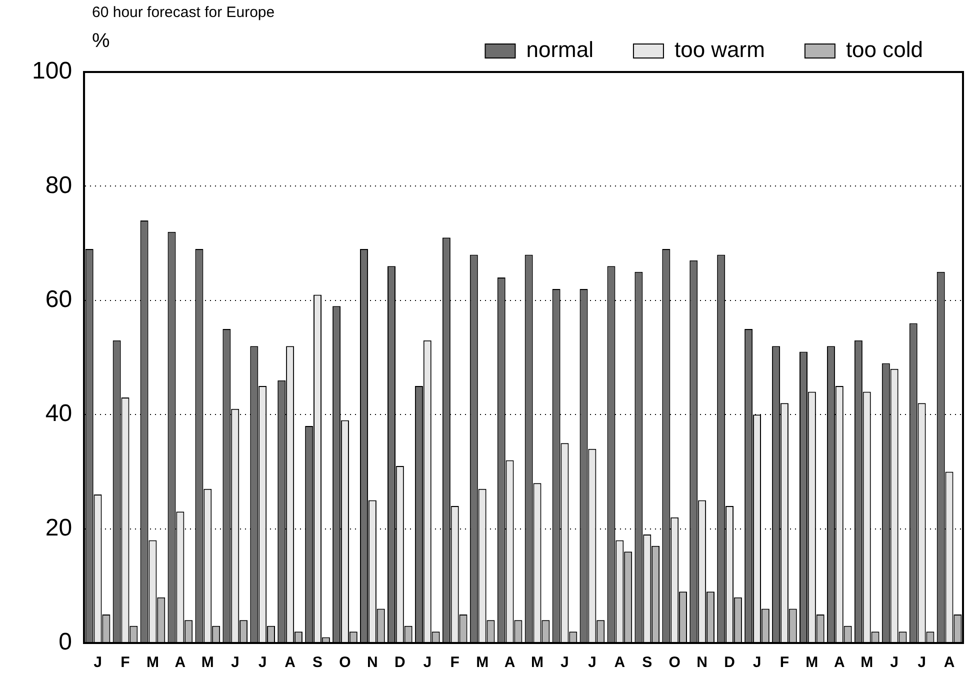 This screenshot has width=973, height=685. I want to click on legend-label: too warm, so click(719, 49).